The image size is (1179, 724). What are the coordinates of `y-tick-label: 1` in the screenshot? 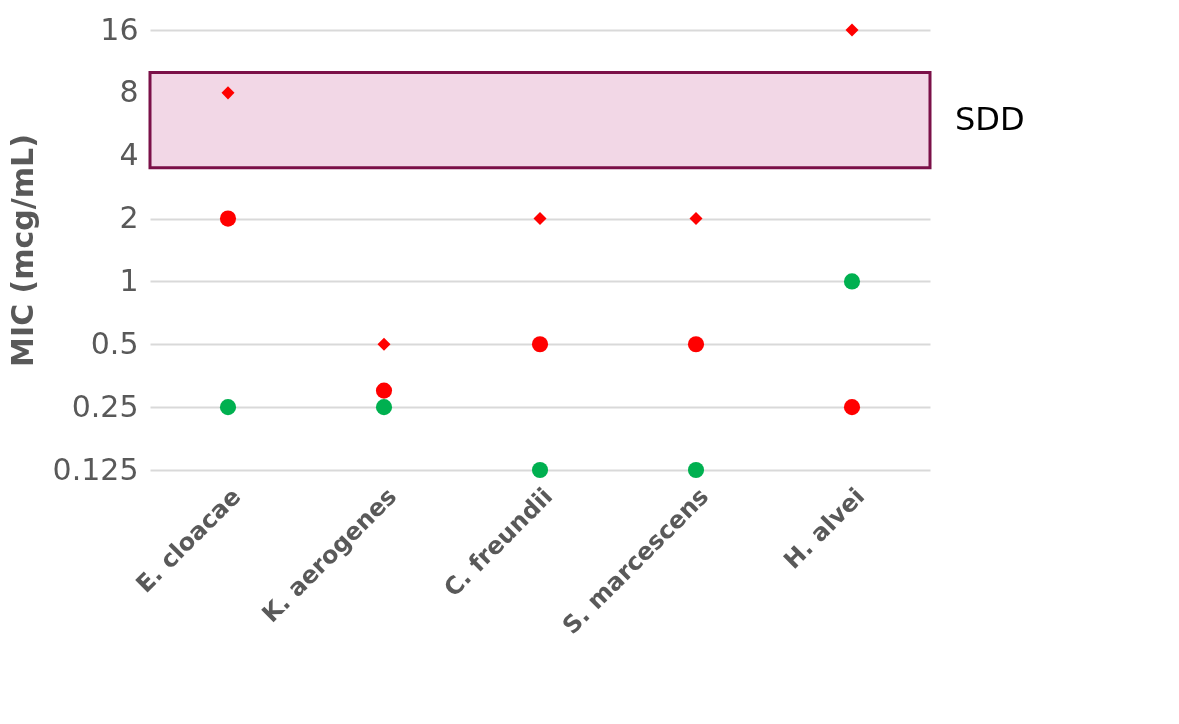 It's located at (129, 280).